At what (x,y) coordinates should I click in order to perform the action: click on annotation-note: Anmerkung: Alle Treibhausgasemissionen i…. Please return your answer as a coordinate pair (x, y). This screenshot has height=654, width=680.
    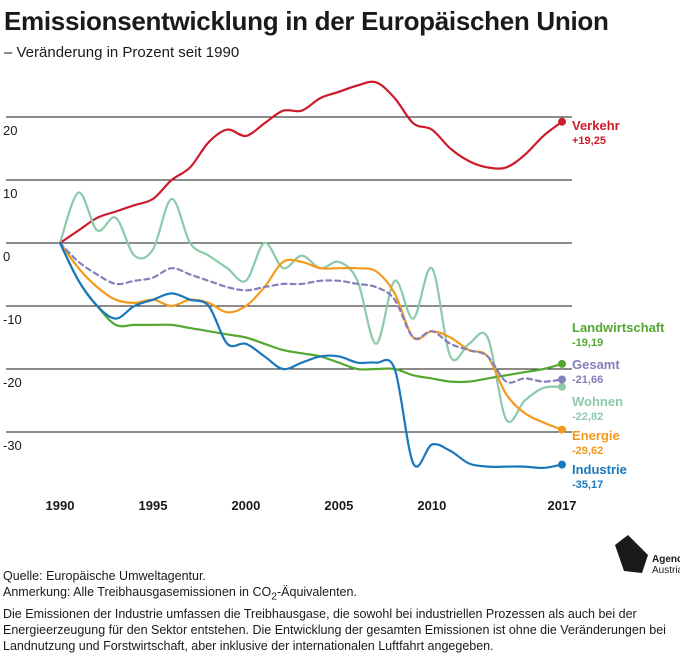
    Looking at the image, I should click on (339, 595).